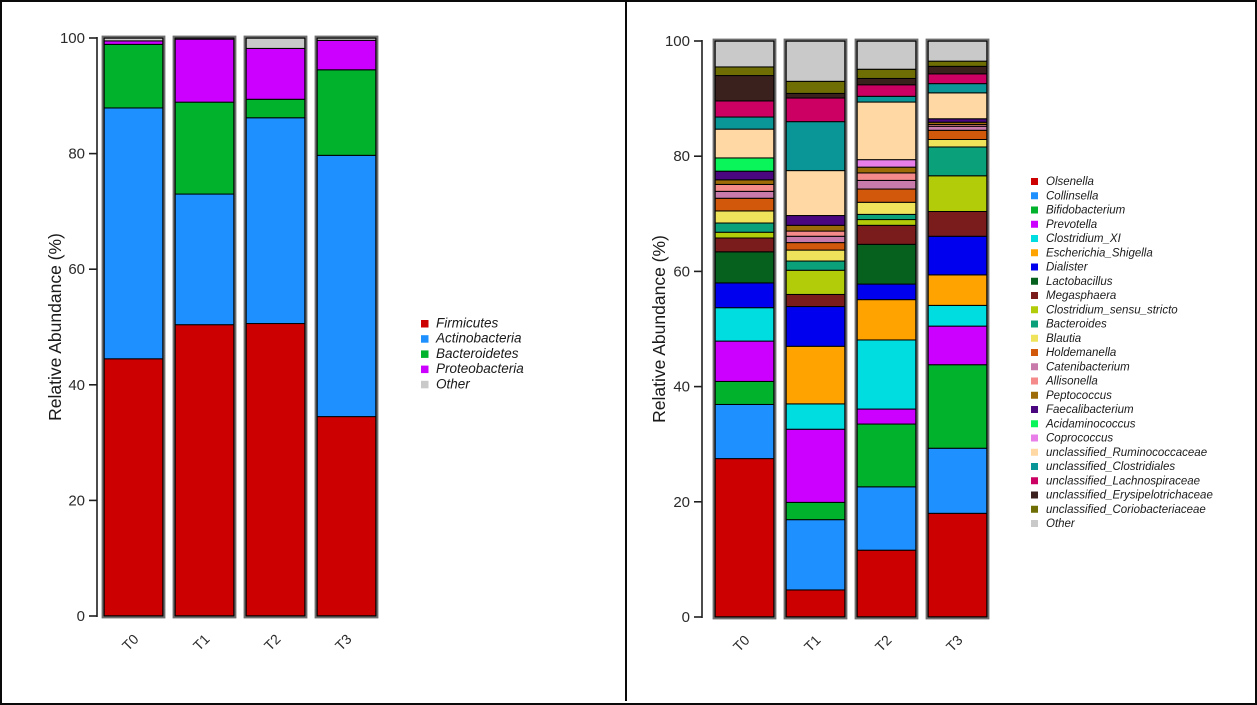 The width and height of the screenshot is (1257, 705). Describe the element at coordinates (1067, 268) in the screenshot. I see `legend-label-Dialister: Dialister` at that location.